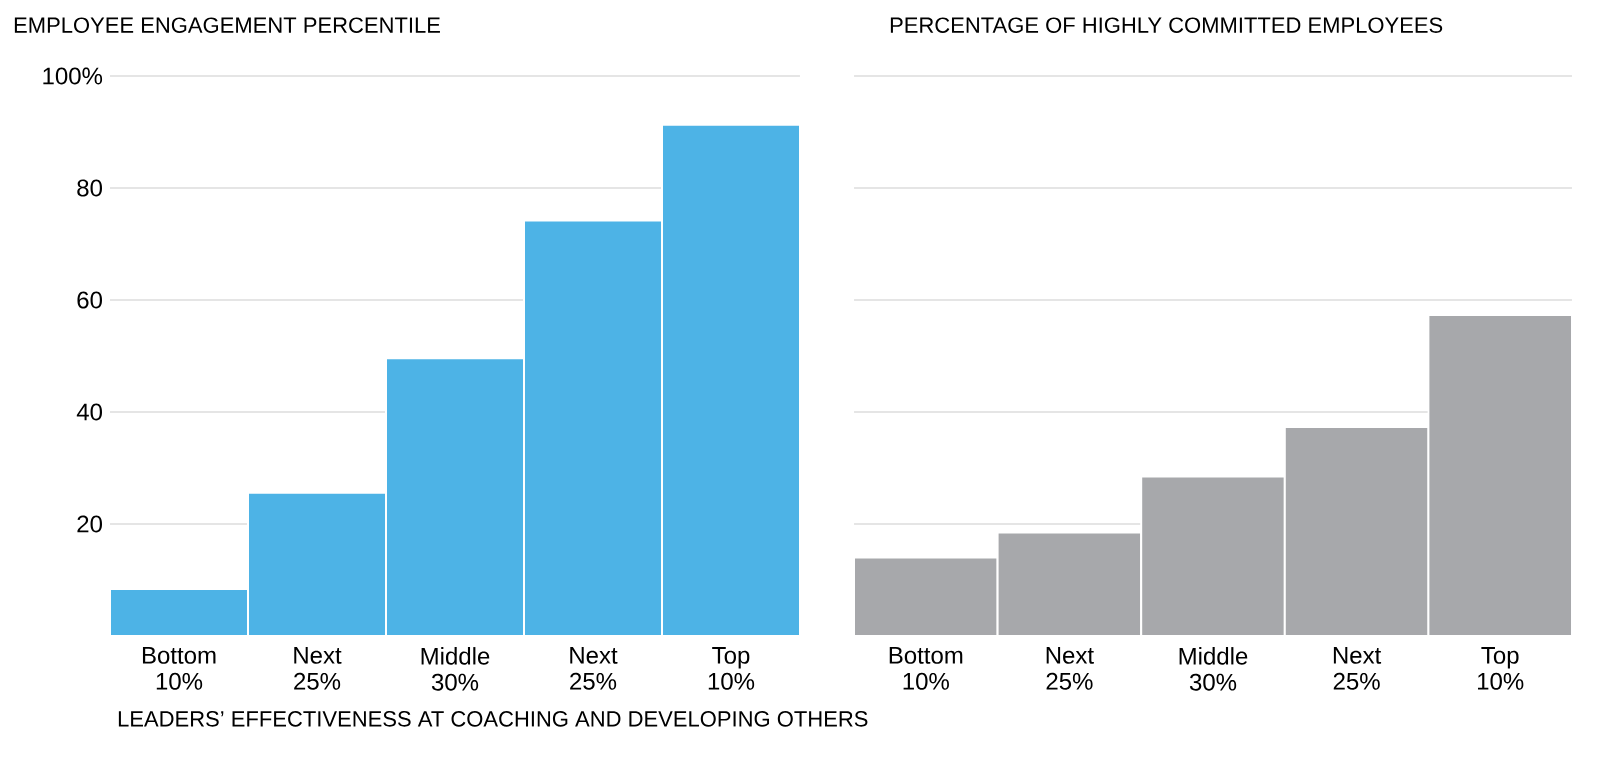 The height and width of the screenshot is (762, 1603). Describe the element at coordinates (89, 300) in the screenshot. I see `y-tick-label: 60` at that location.